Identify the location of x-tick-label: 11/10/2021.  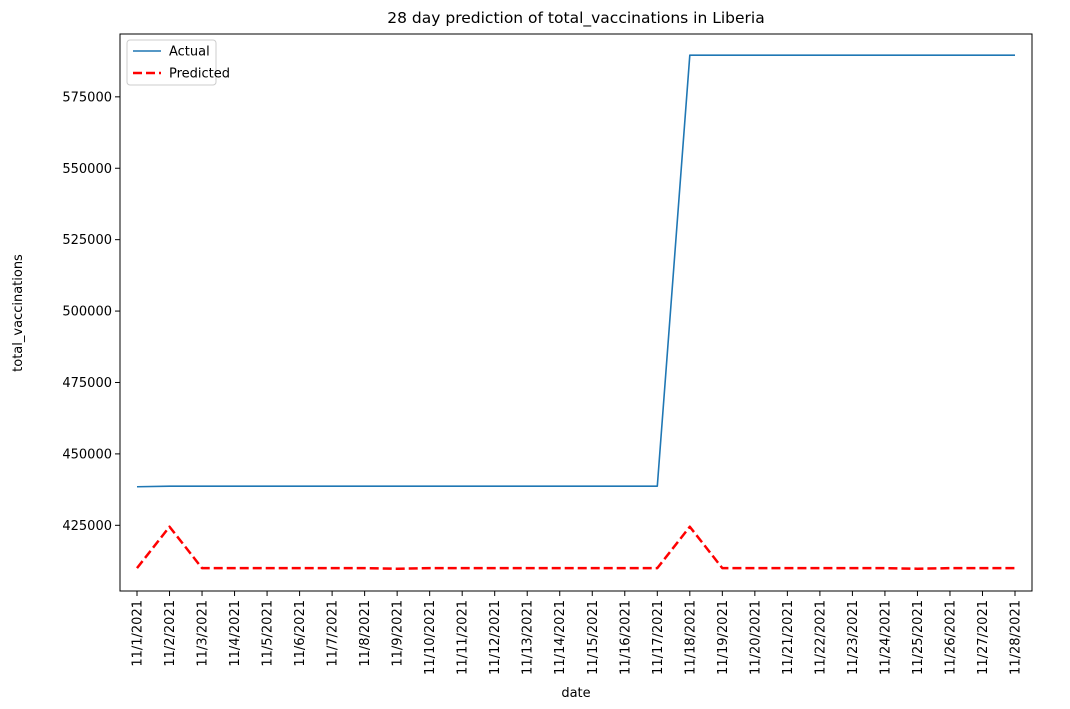
(430, 637).